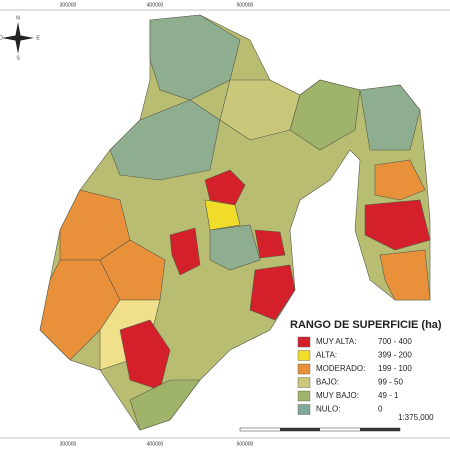 This screenshot has height=450, width=450. I want to click on legend-label: MUY ALTA:, so click(336, 341).